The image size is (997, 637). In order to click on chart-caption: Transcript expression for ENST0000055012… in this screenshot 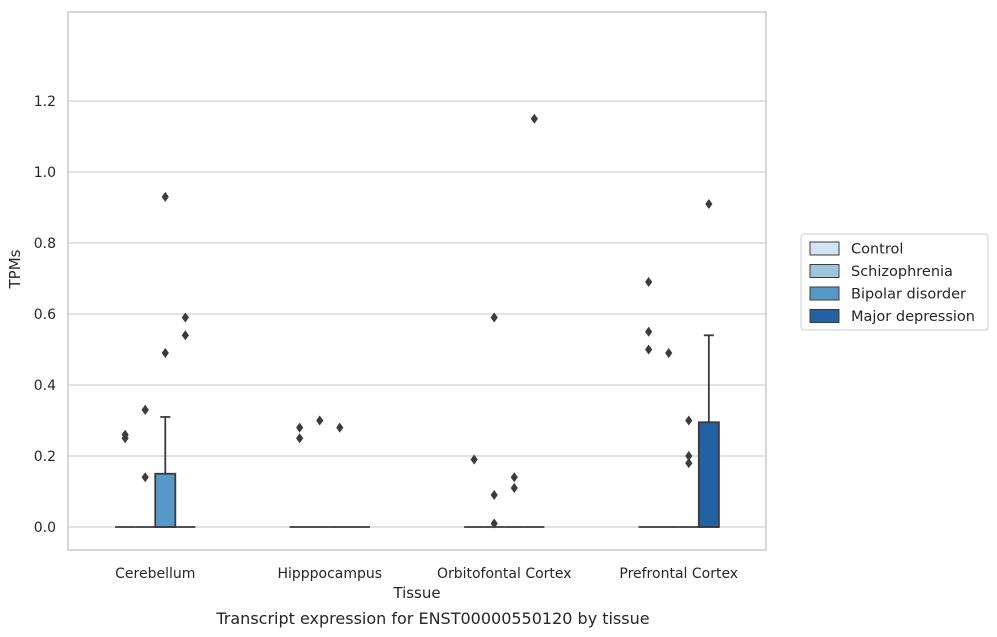, I will do `click(432, 618)`.